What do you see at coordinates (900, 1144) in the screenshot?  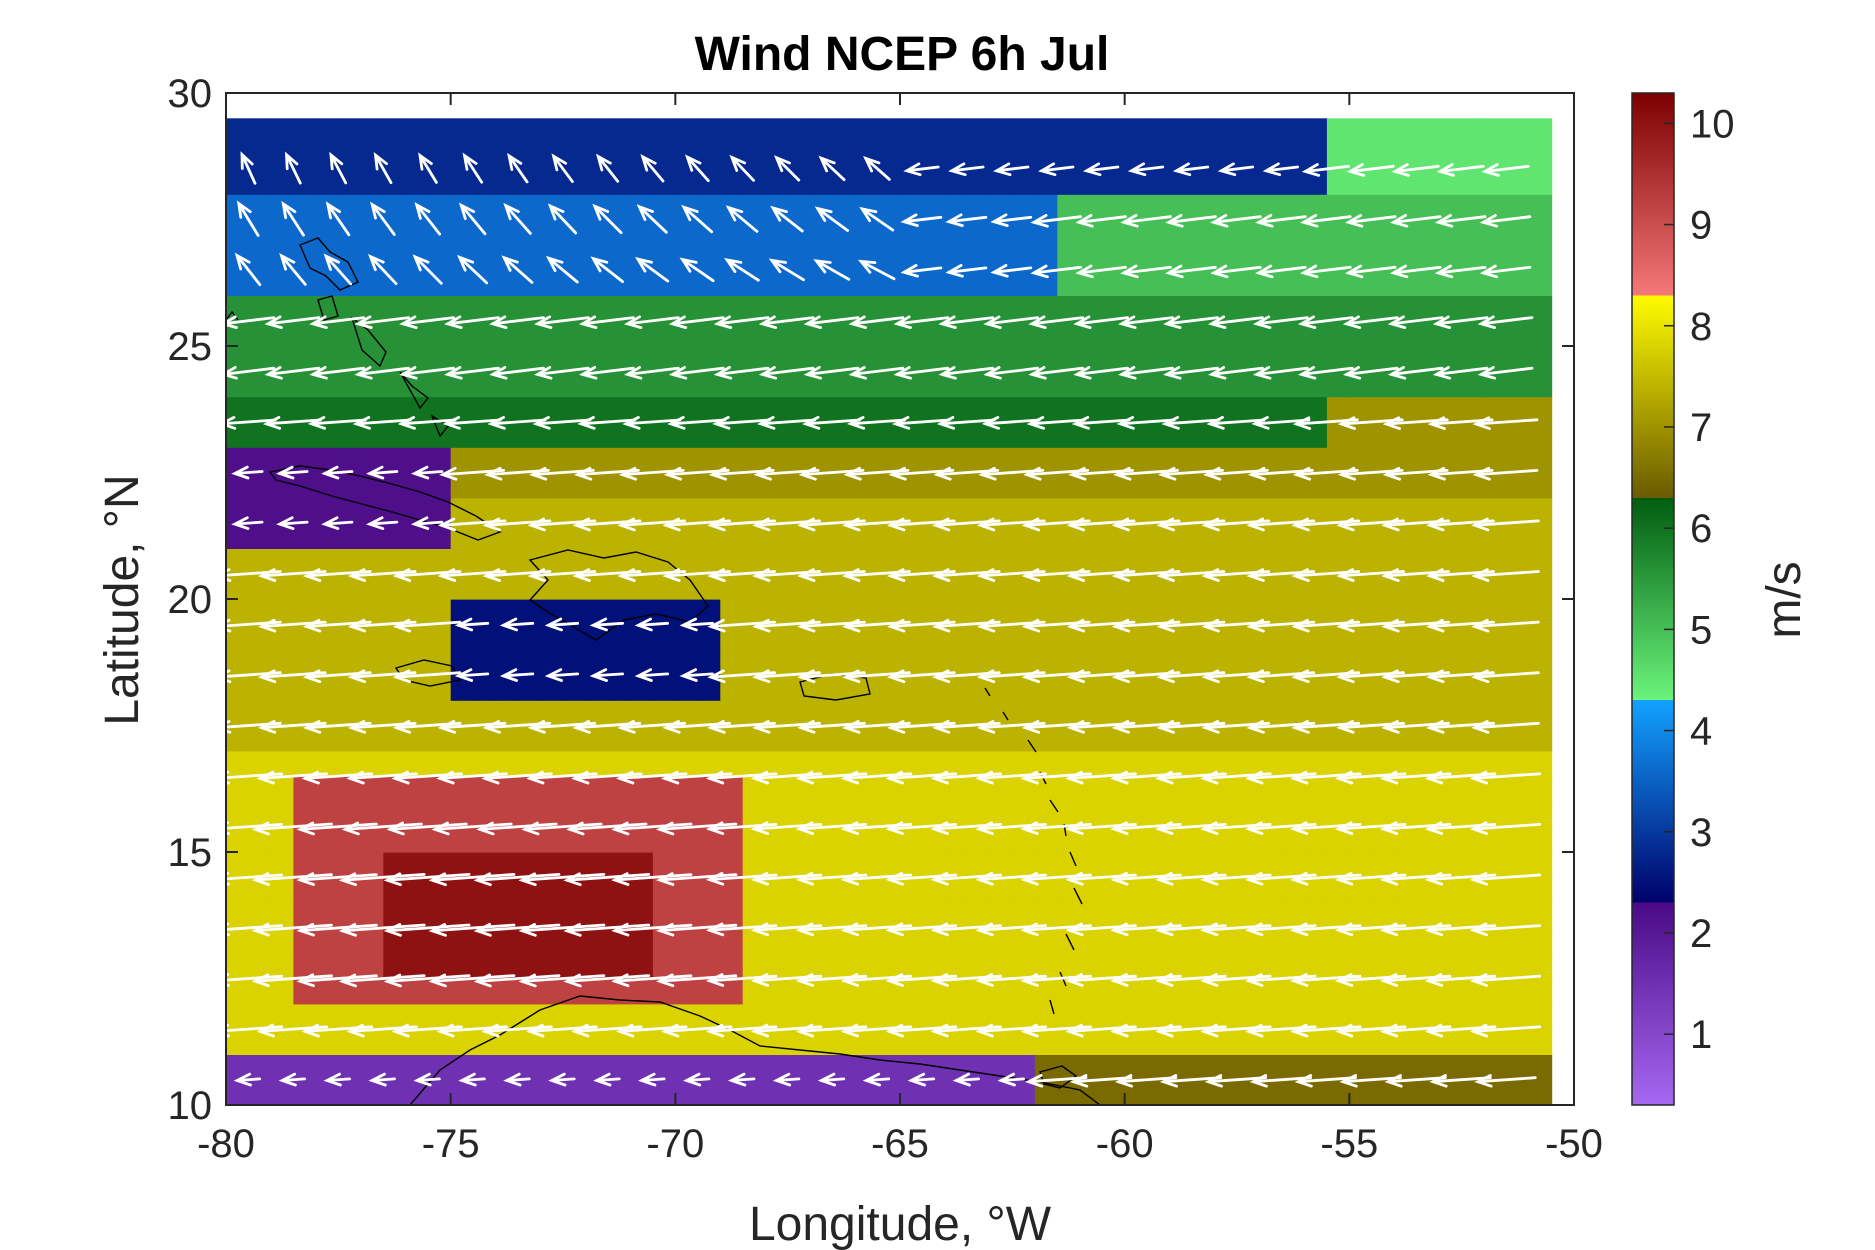 I see `x-tick-label: -65` at bounding box center [900, 1144].